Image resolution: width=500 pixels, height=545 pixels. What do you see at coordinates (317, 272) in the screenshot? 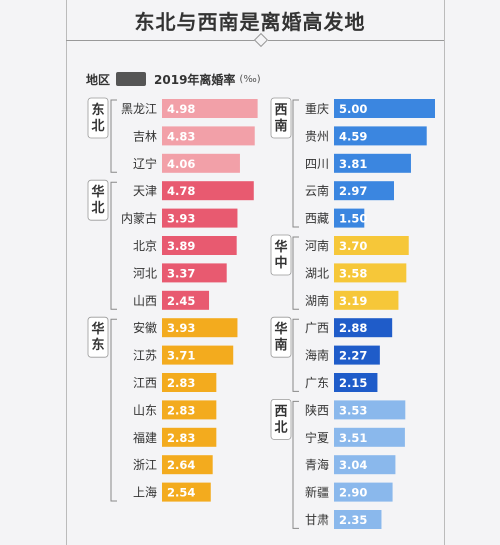
I see `province-label: 湖北` at bounding box center [317, 272].